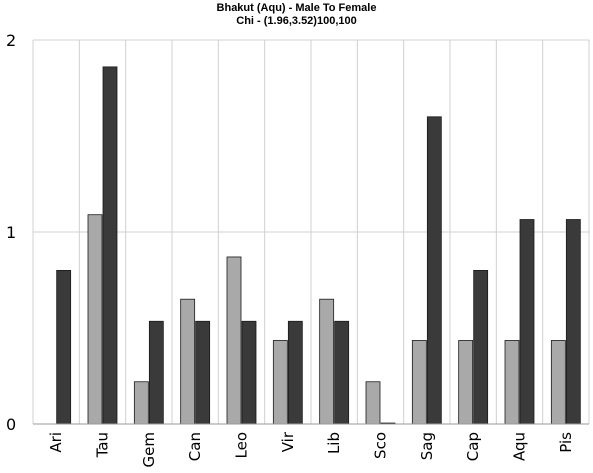 This screenshot has width=593, height=473. What do you see at coordinates (242, 445) in the screenshot?
I see `x-tick-label-leo: Leo` at bounding box center [242, 445].